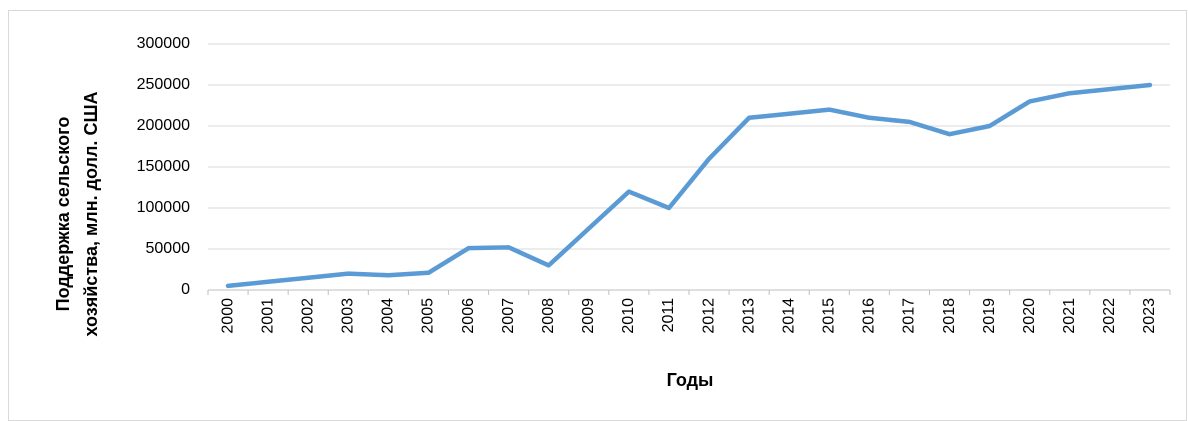 The image size is (1188, 421). I want to click on x-tick-label: 2002, so click(307, 316).